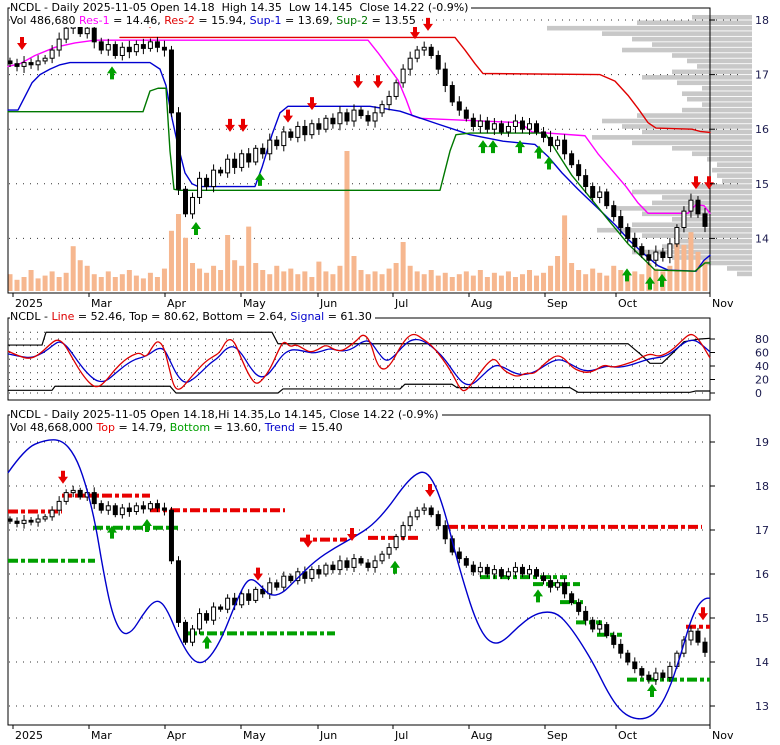  What do you see at coordinates (179, 20) in the screenshot?
I see `price-title-part: Res-2` at bounding box center [179, 20].